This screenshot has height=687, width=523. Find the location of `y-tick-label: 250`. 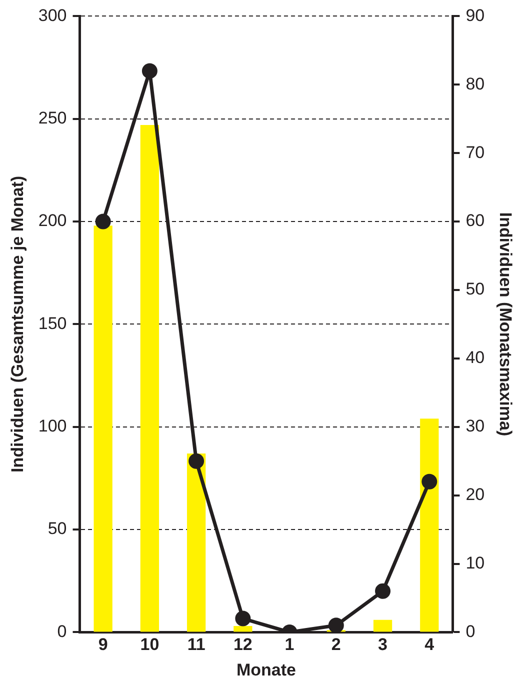

y-tick-label: 250 is located at coordinates (52, 118).